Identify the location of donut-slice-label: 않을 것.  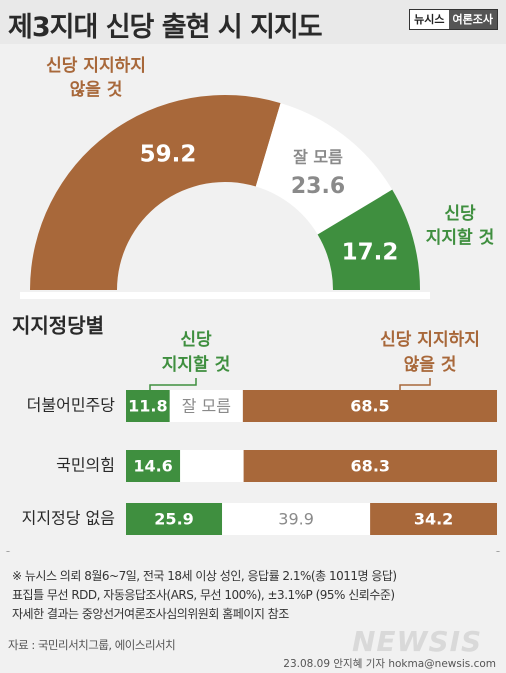
(96, 90).